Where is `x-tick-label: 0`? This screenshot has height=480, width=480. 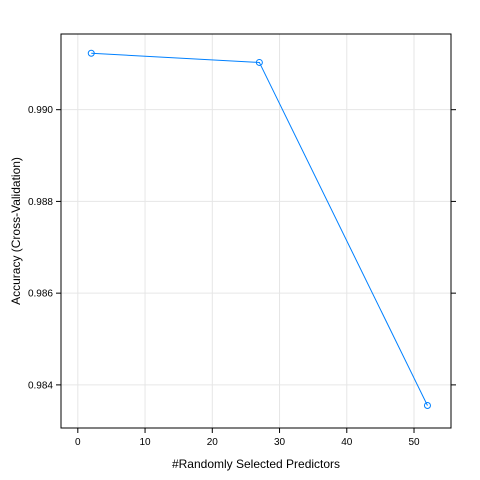
x-tick-label: 0 is located at coordinates (78, 442).